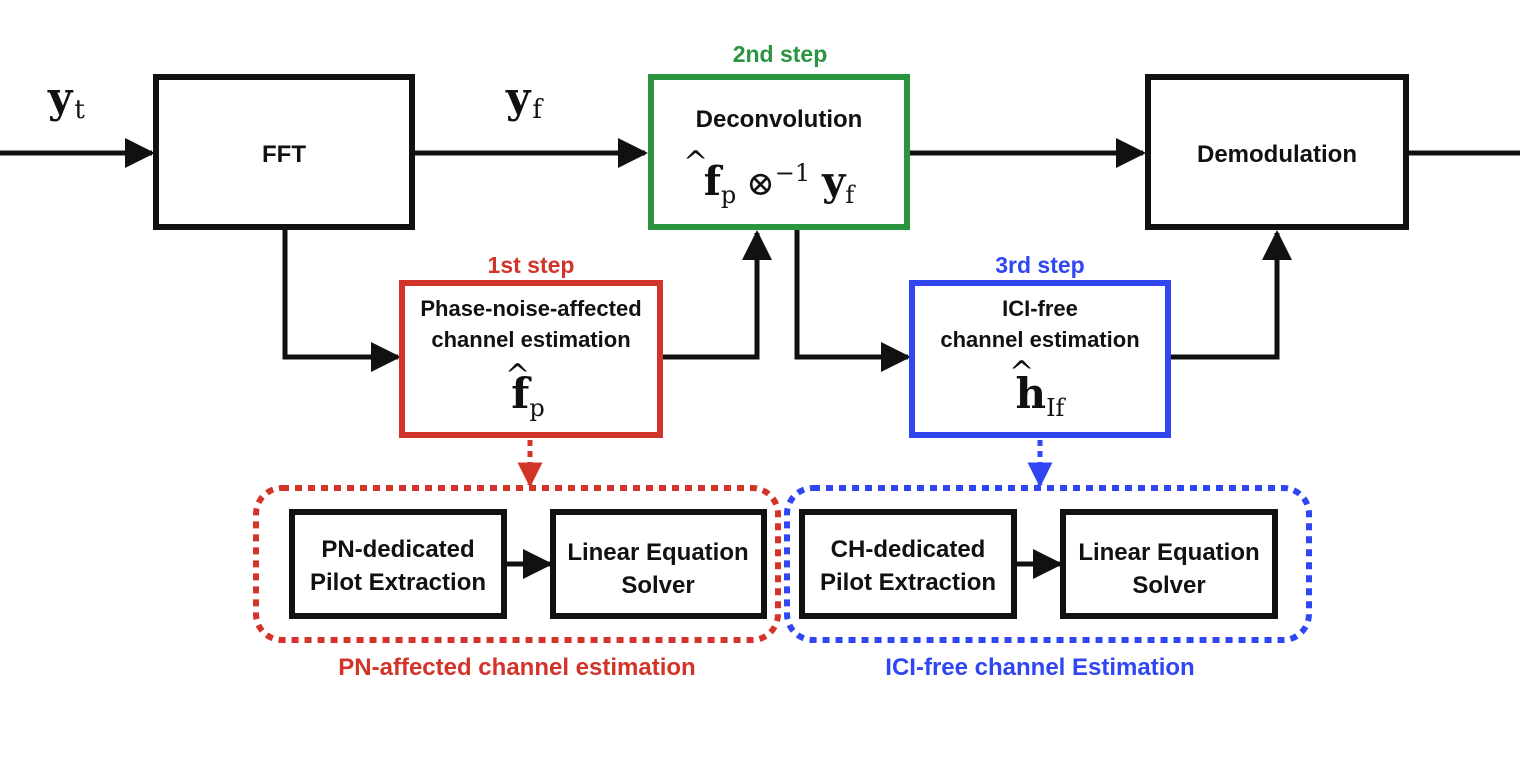 The height and width of the screenshot is (757, 1520). Describe the element at coordinates (530, 308) in the screenshot. I see `pn-estimation-line1: Phase-noise-affected` at that location.